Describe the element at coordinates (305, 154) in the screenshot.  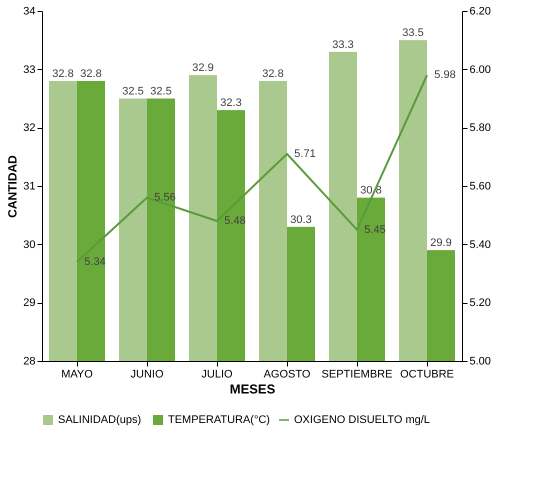
I see `data-label: 5.71` at that location.